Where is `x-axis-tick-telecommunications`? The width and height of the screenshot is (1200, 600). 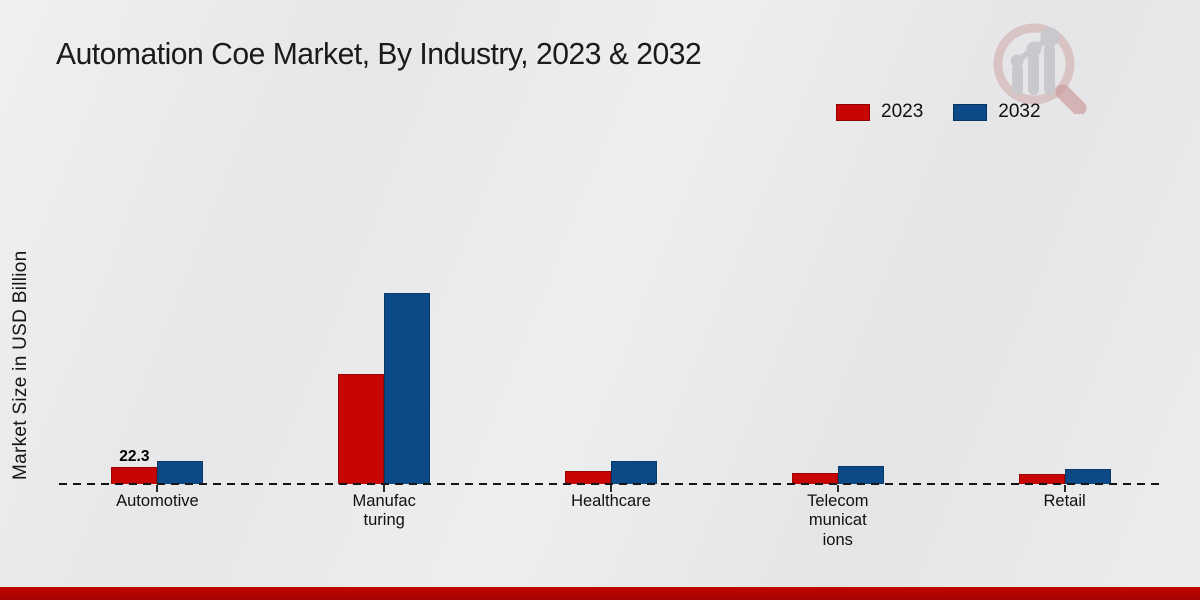
x-axis-tick-telecommunications is located at coordinates (837, 488).